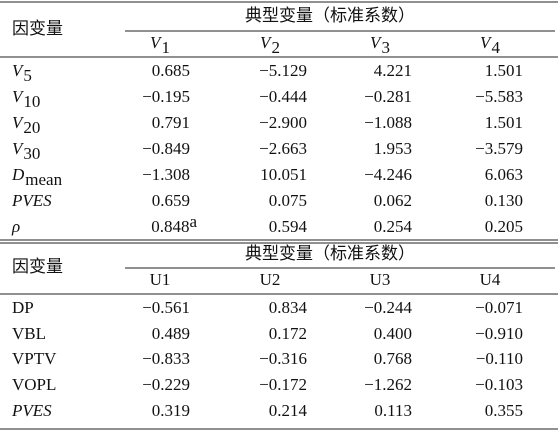  I want to click on cell-value: −0.195, so click(166, 96).